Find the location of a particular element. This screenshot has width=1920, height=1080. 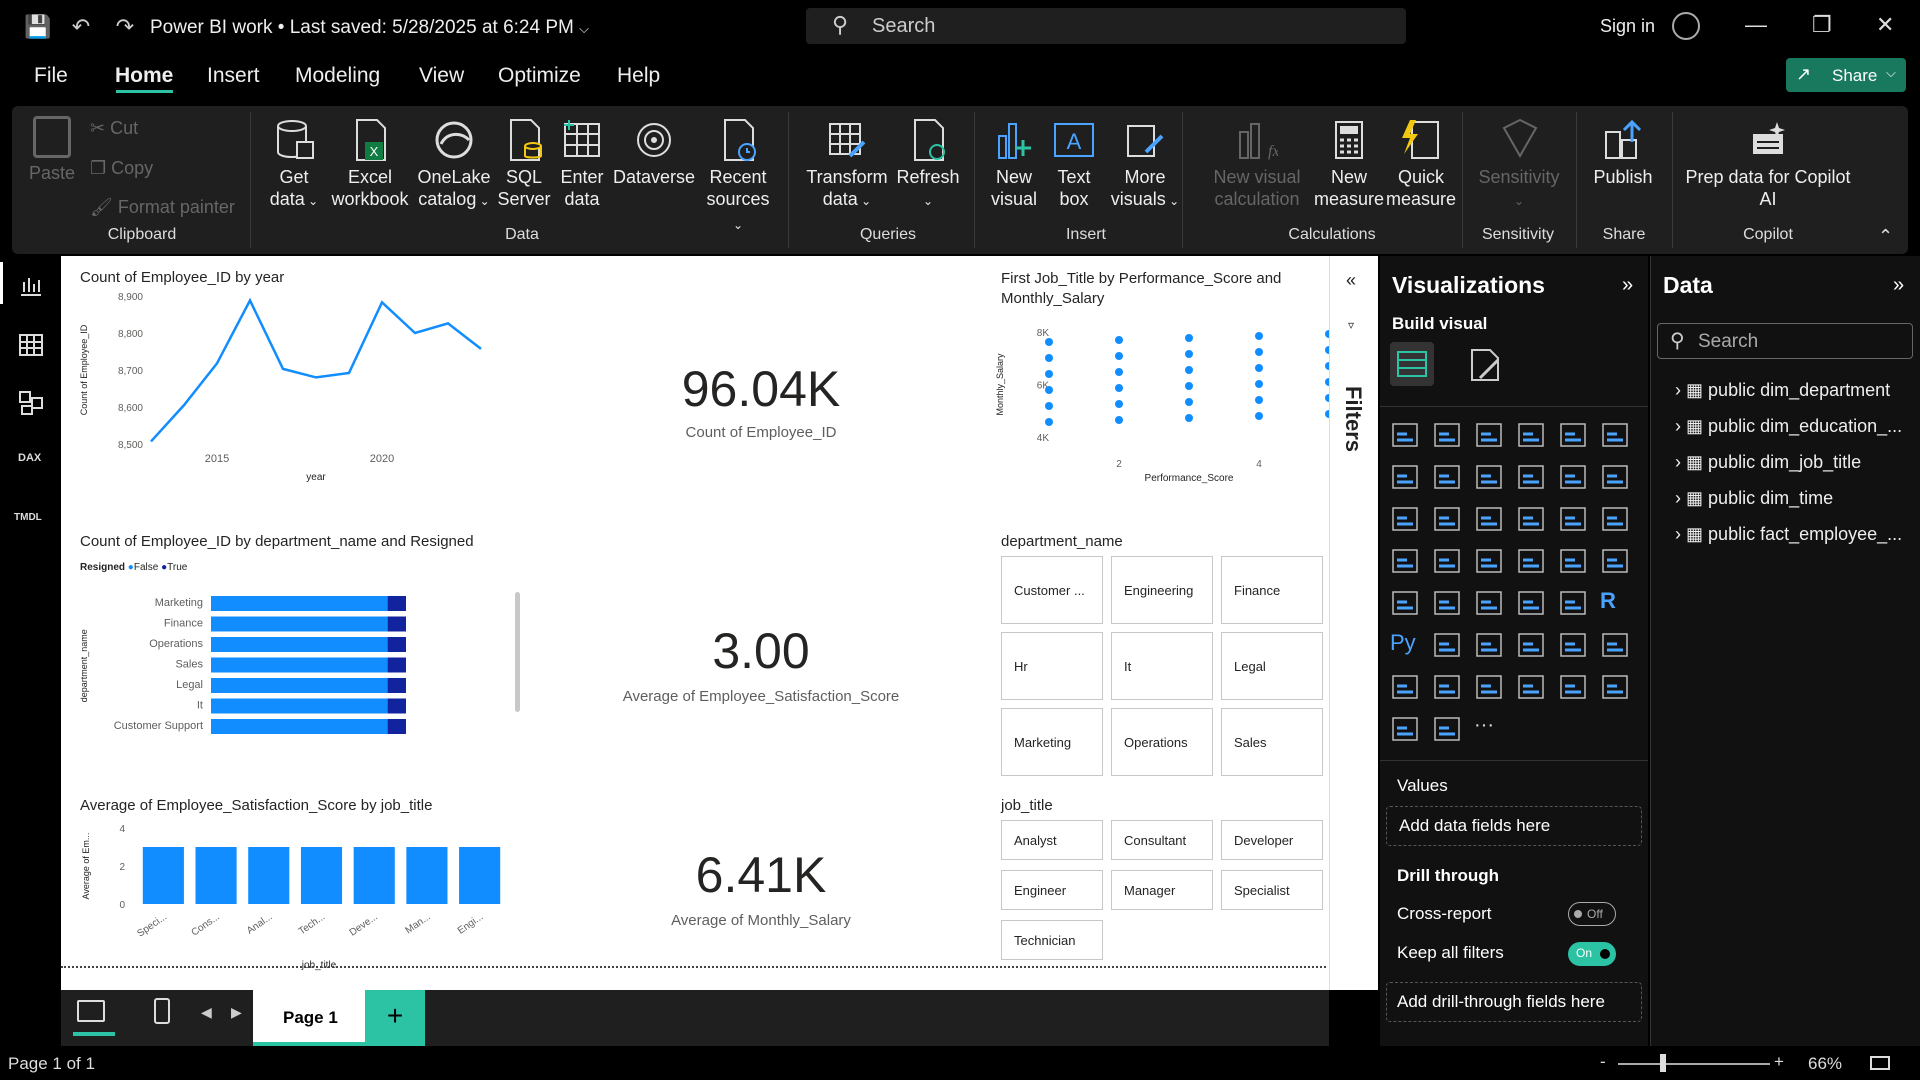

slicer-item: Developer is located at coordinates (1272, 840).